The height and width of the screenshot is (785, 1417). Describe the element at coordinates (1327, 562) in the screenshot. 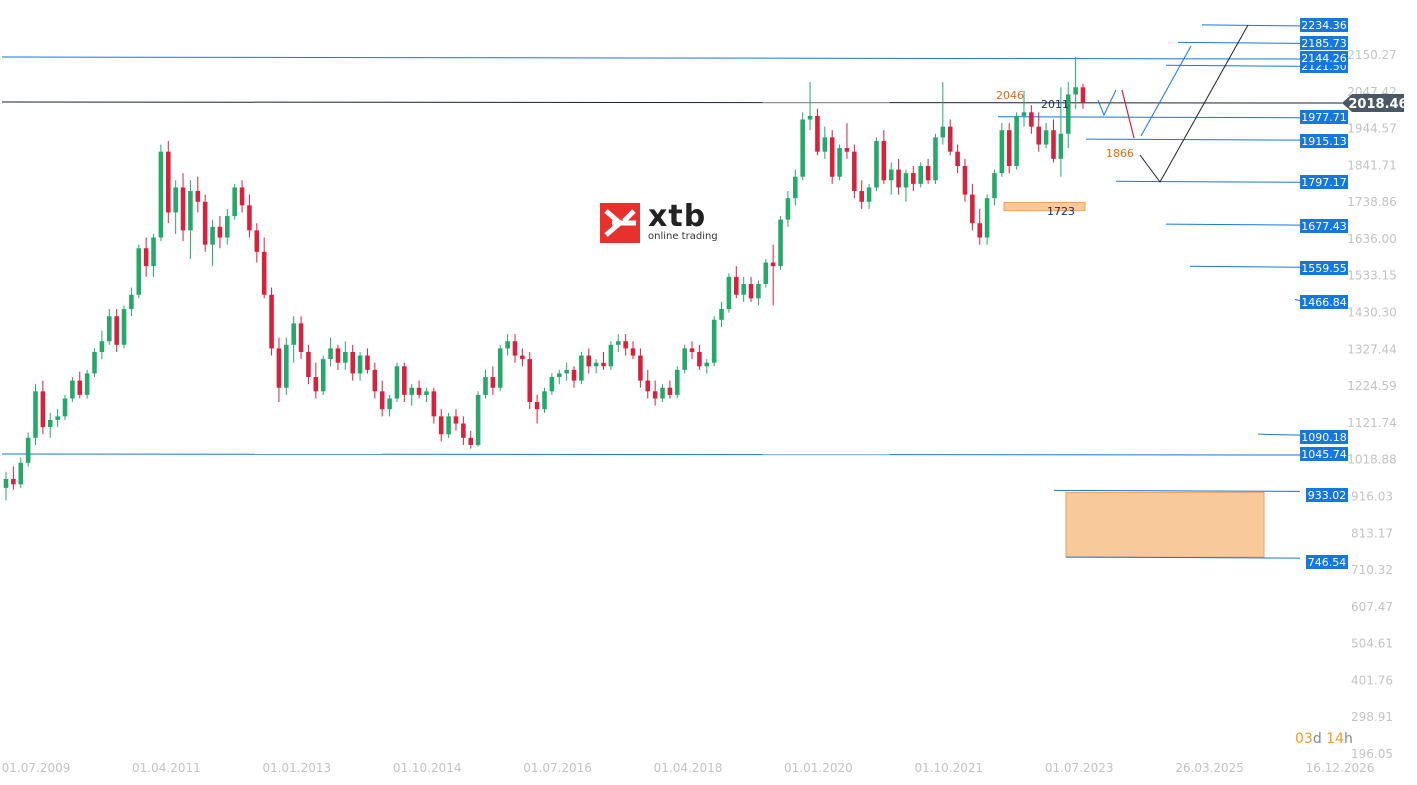

I see `level-tag-746.54` at that location.